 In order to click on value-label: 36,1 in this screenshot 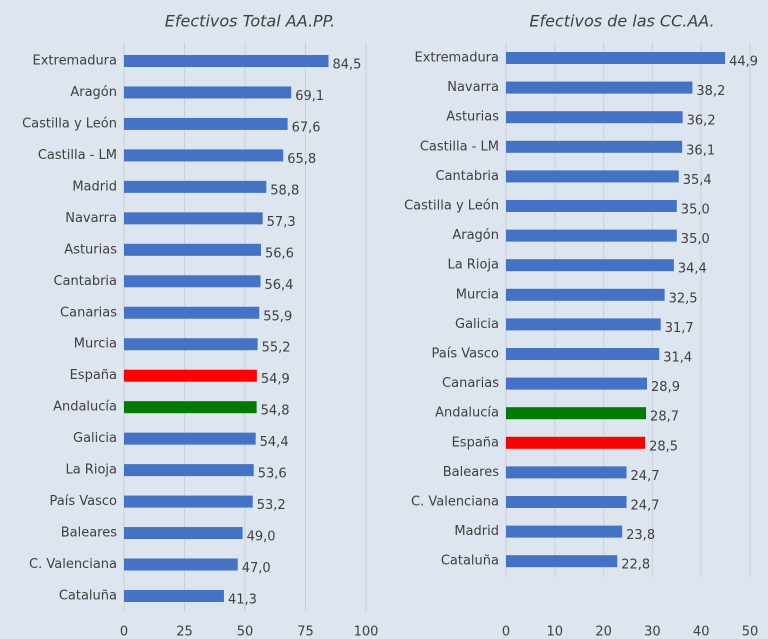, I will do `click(700, 150)`.